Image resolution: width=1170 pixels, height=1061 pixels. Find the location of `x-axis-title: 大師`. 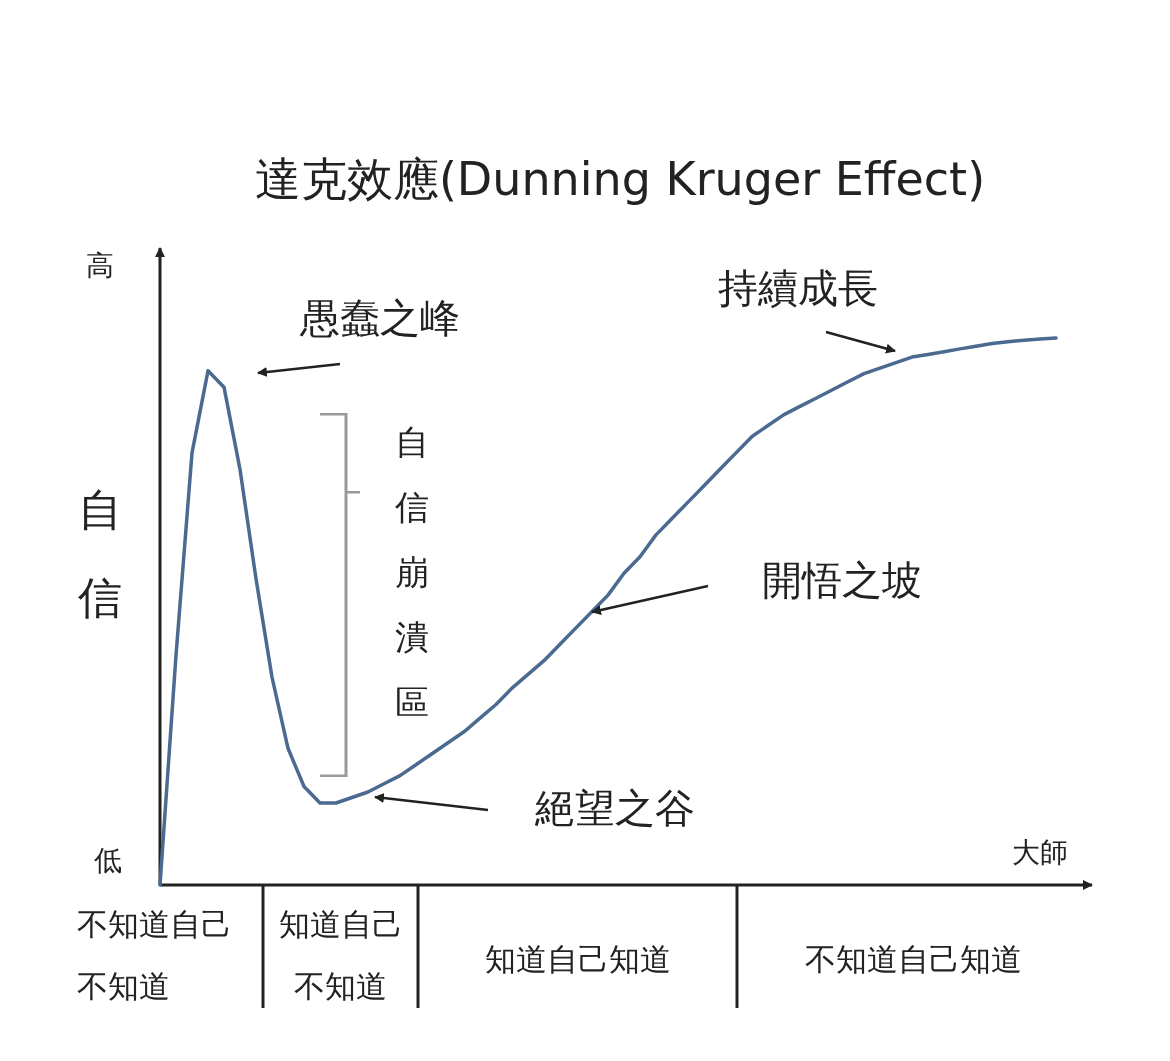

x-axis-title: 大師 is located at coordinates (1040, 852).